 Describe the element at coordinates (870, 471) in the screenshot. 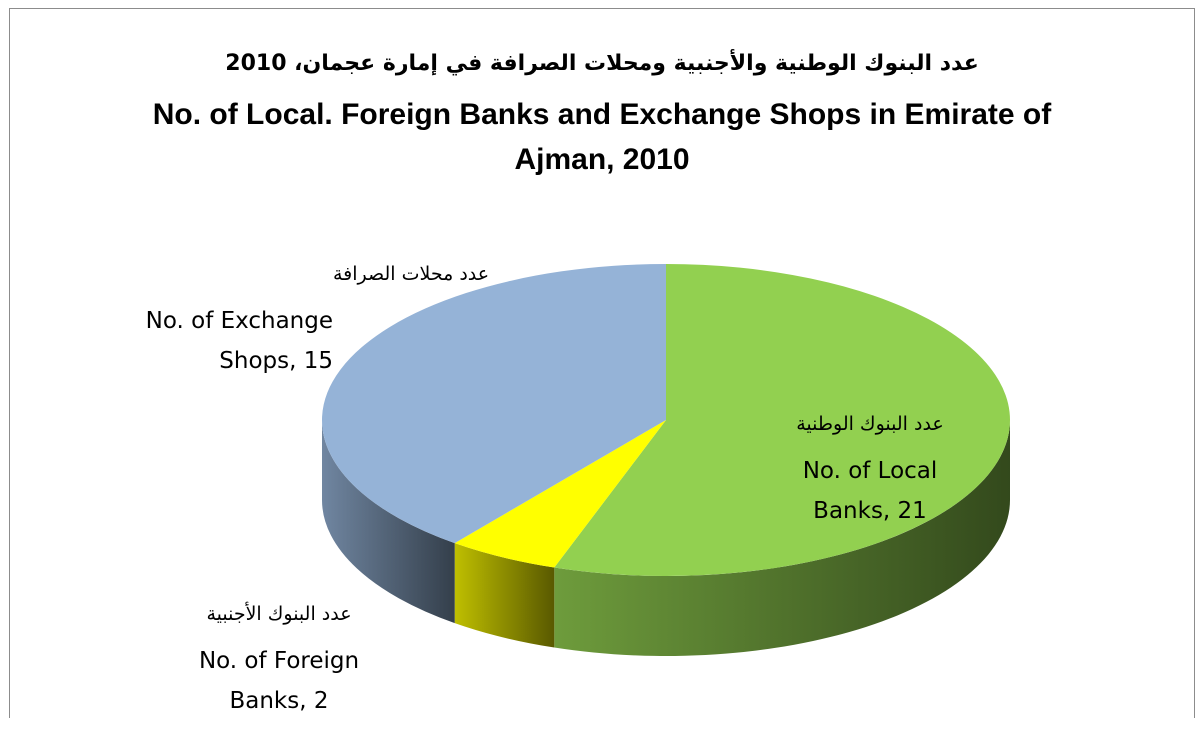

I see `label-line: No. of Local` at that location.